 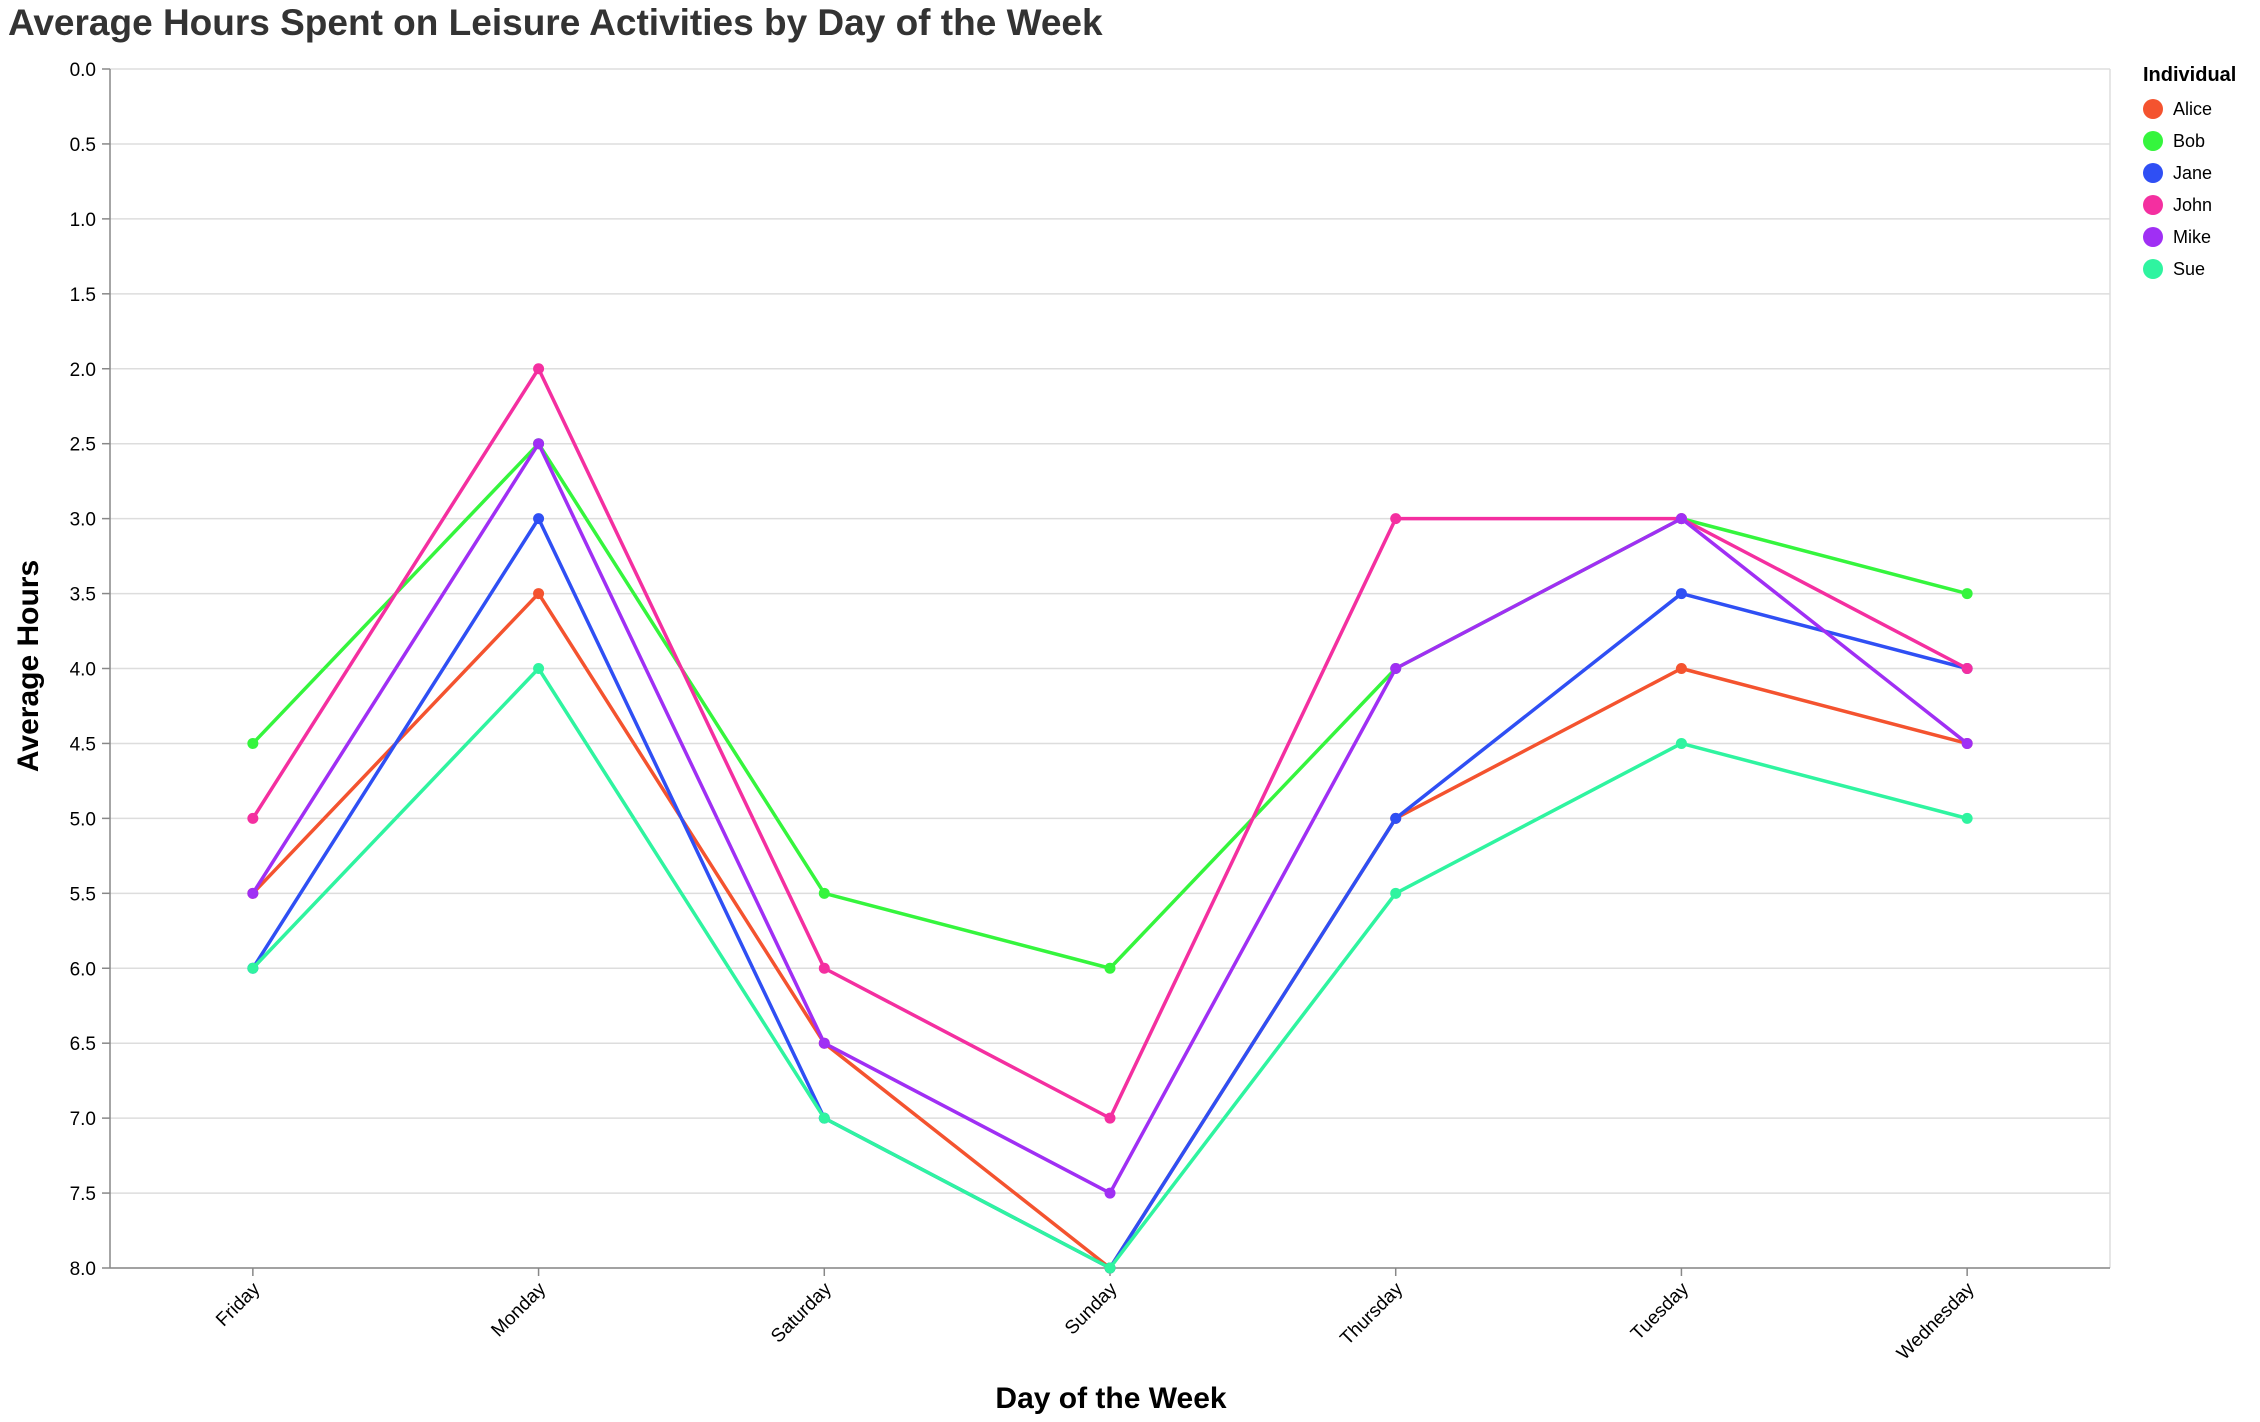 I want to click on y-tick-label: 1.5, so click(x=83, y=295).